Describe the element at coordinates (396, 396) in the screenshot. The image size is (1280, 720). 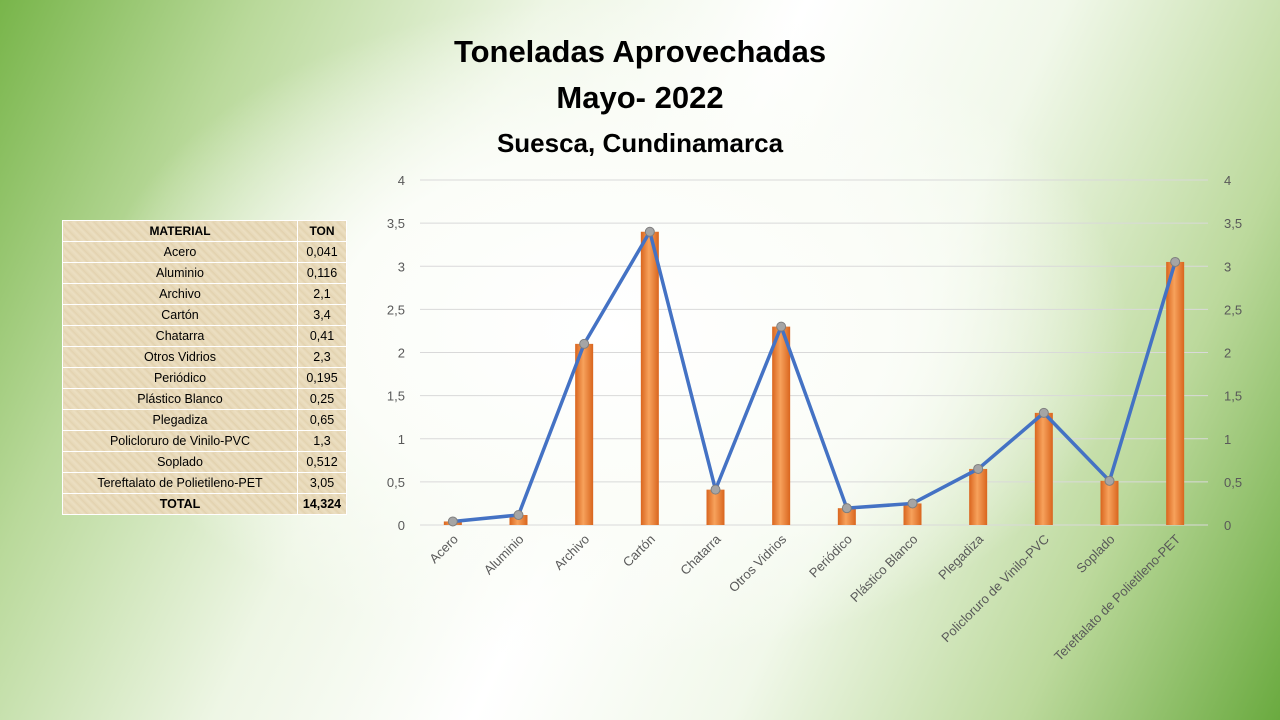
I see `y-tick-label-left: 1,5` at that location.